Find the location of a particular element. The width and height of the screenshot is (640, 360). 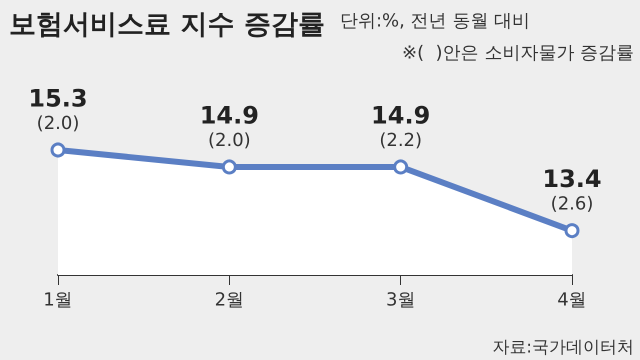

chart-title: 보험서비스료 지수 증감률 is located at coordinates (167, 24).